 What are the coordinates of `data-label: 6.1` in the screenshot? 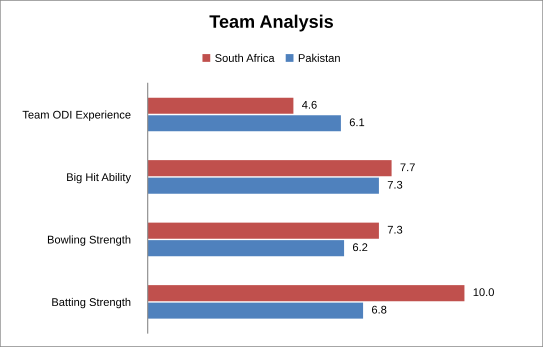 It's located at (357, 122).